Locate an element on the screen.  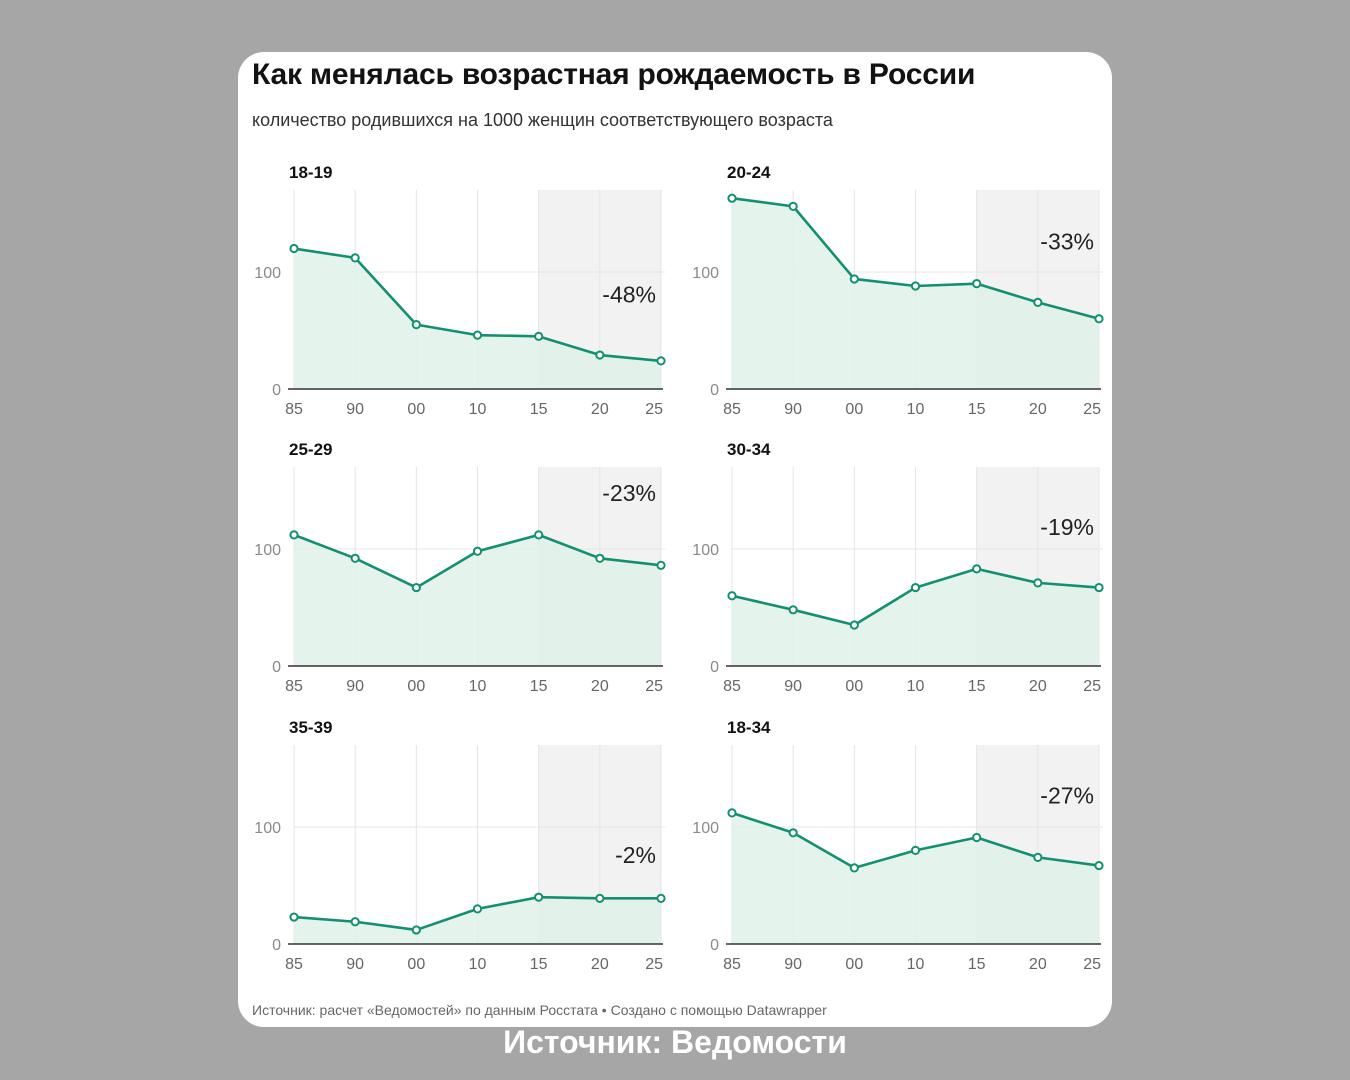
change-label: -2% is located at coordinates (635, 855).